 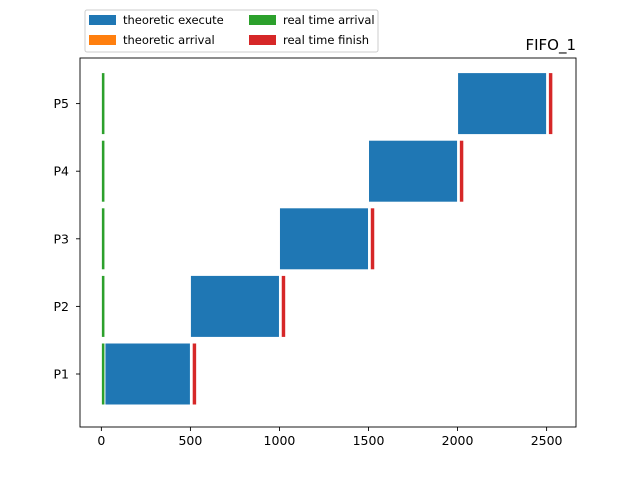 What do you see at coordinates (234, 306) in the screenshot?
I see `bar-theoretic-execute-p2` at bounding box center [234, 306].